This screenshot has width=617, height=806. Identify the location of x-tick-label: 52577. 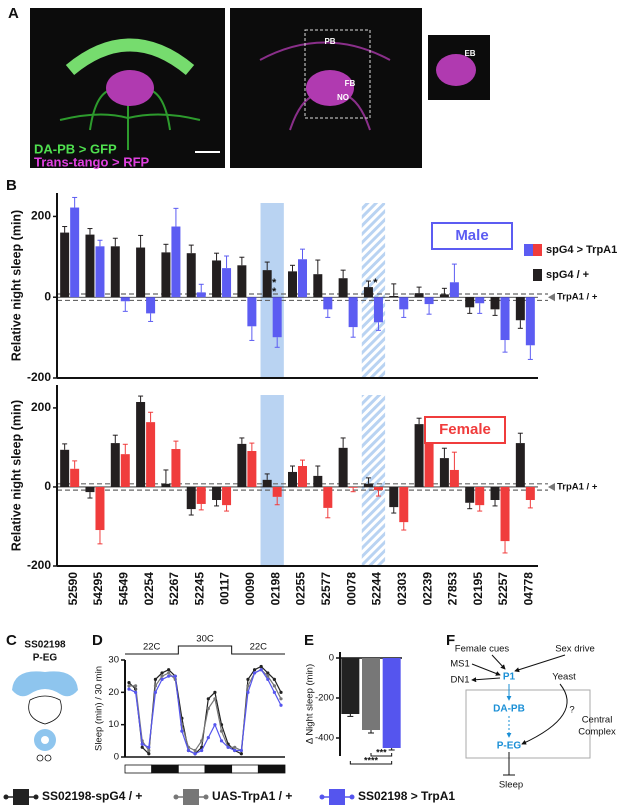
(326, 589).